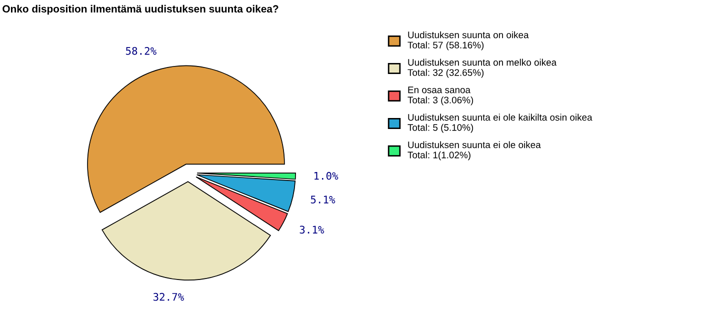 This screenshot has height=326, width=724. What do you see at coordinates (312, 230) in the screenshot?
I see `data-label: 3.1%` at bounding box center [312, 230].